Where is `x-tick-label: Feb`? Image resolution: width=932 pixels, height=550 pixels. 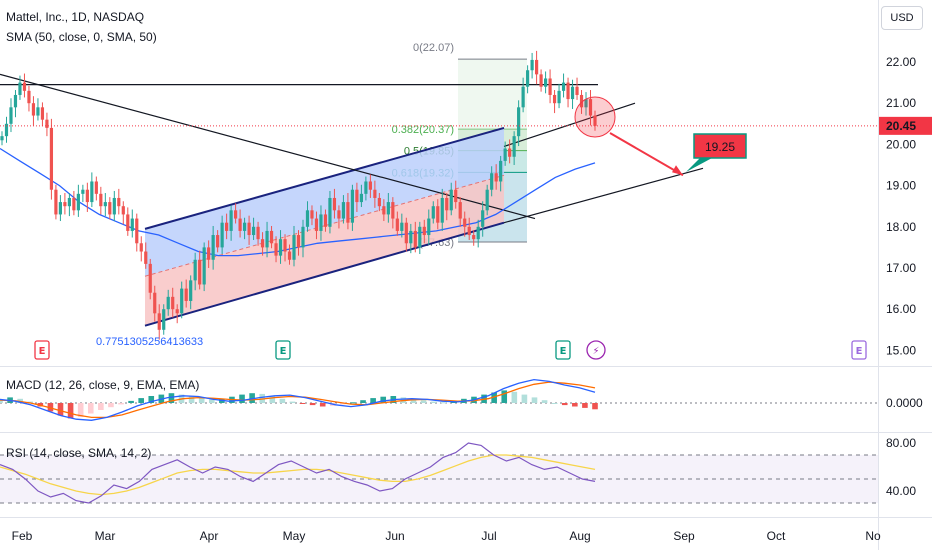 x-tick-label: Feb is located at coordinates (22, 536).